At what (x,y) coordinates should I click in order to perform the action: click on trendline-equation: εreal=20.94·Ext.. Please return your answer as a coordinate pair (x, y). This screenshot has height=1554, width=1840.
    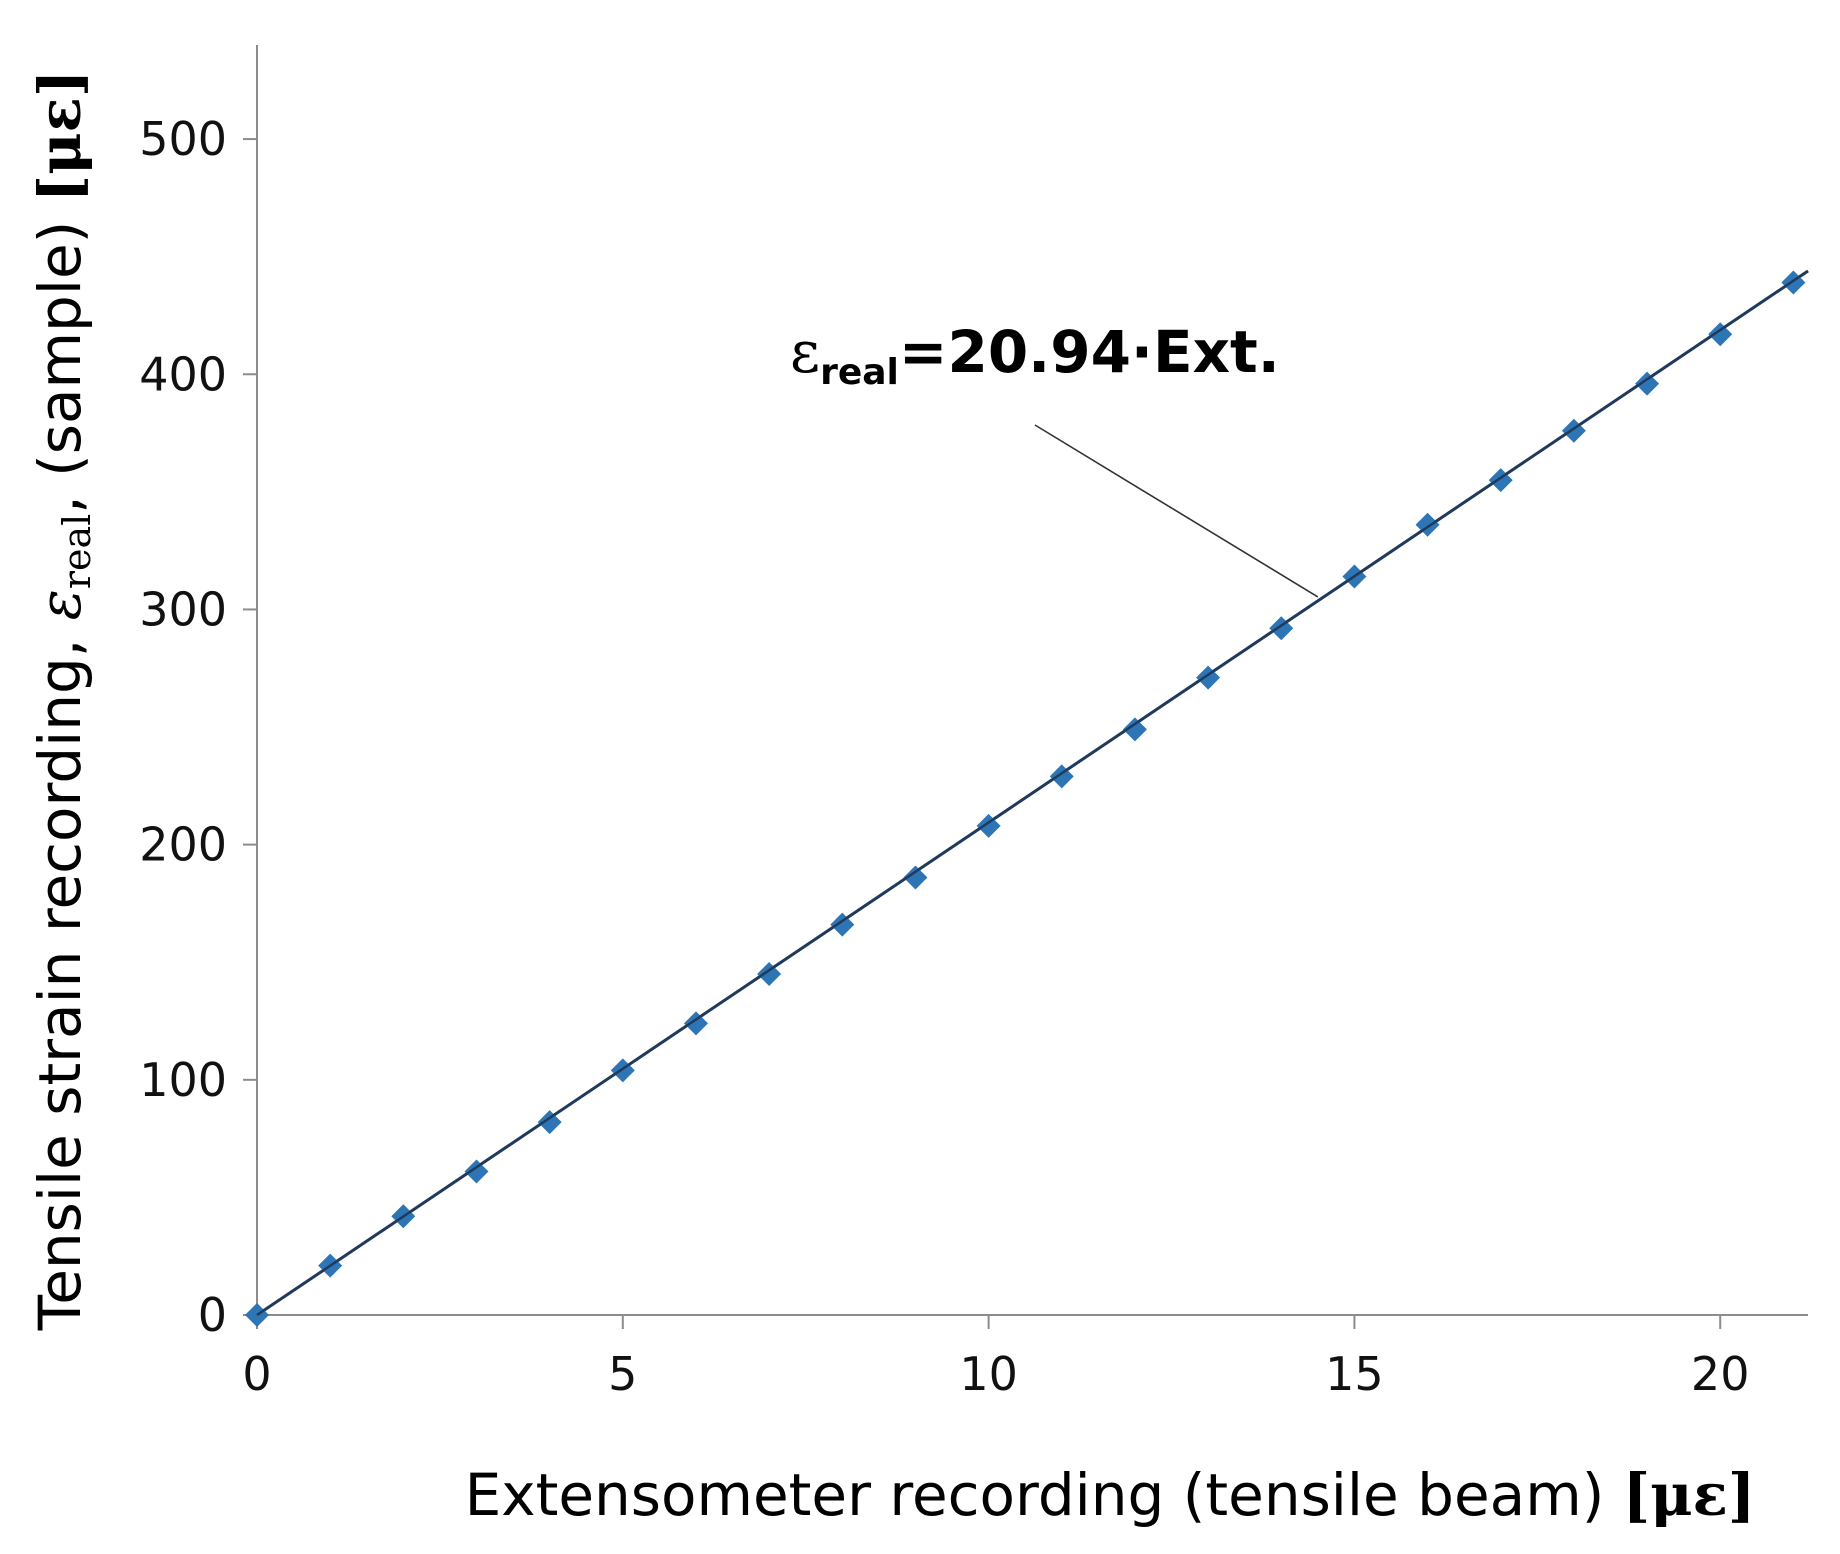
    Looking at the image, I should click on (1035, 355).